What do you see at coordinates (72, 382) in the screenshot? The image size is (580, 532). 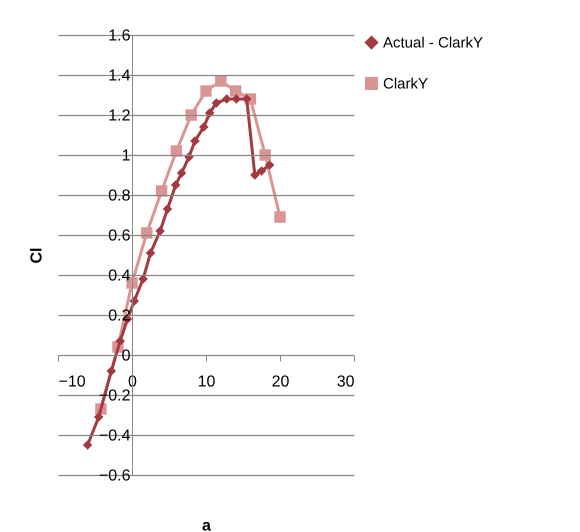 I see `x-tick-label: −10` at bounding box center [72, 382].